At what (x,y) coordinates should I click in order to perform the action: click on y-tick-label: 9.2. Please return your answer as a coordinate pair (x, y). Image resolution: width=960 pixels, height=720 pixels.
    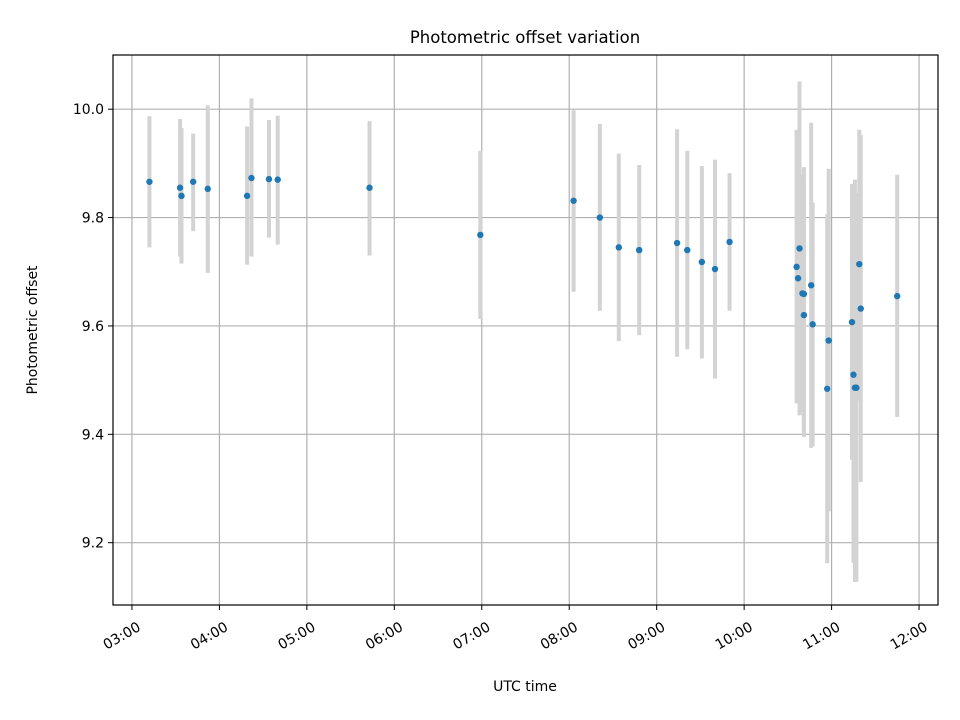
    Looking at the image, I should click on (93, 544).